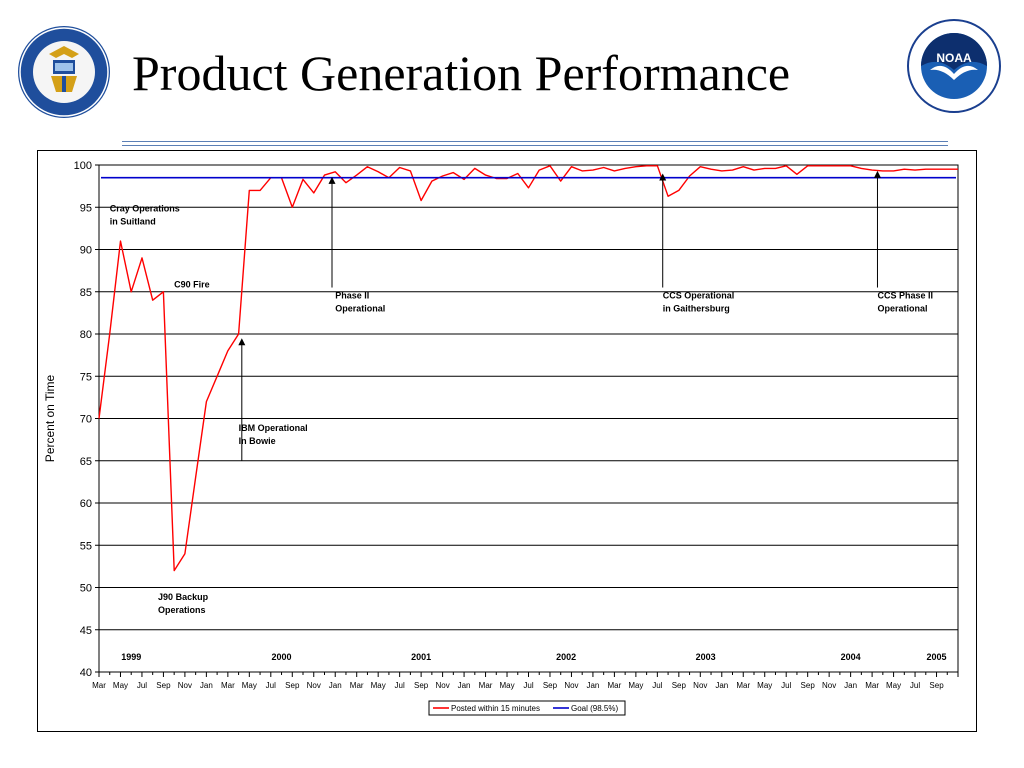 The height and width of the screenshot is (768, 1024). Describe the element at coordinates (535, 145) in the screenshot. I see `header-rule-bottom` at that location.